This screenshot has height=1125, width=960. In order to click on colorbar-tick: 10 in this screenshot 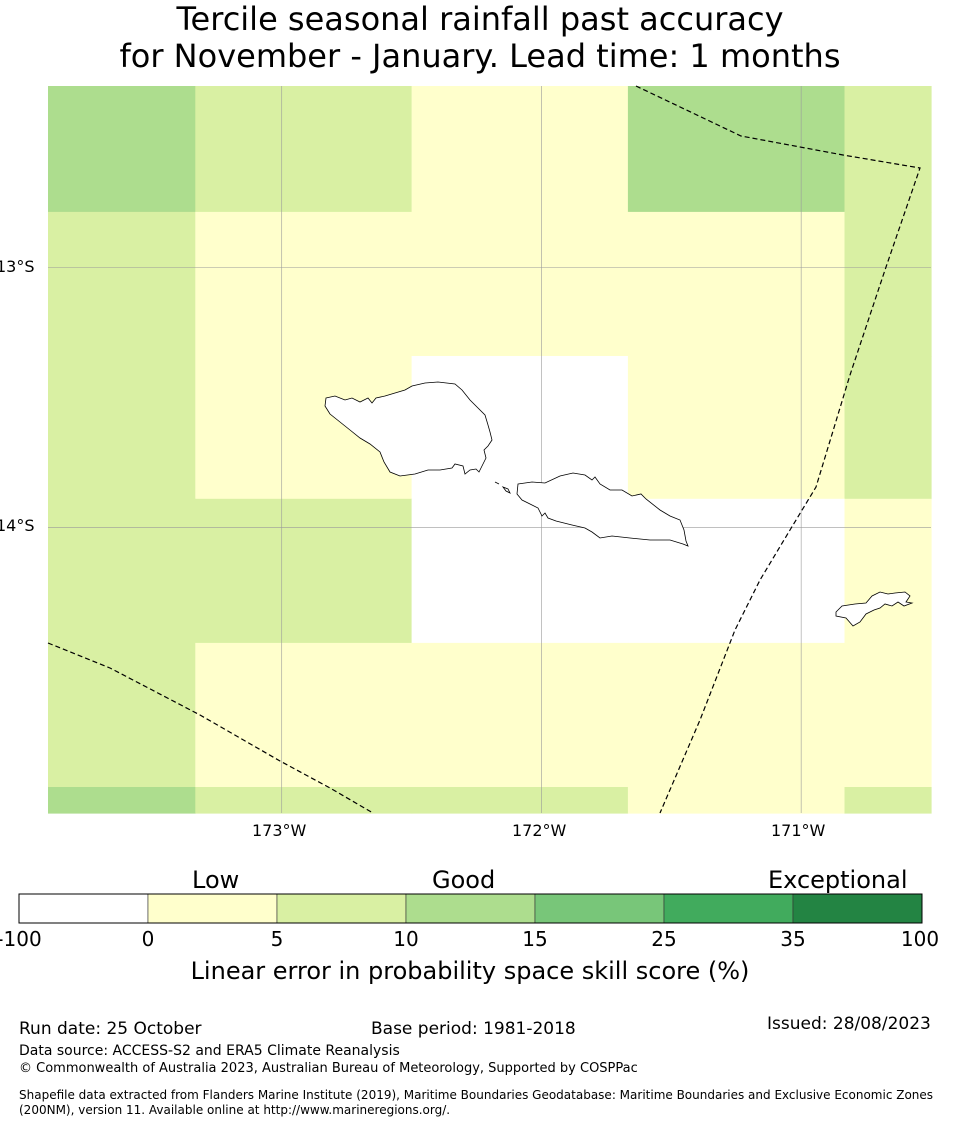, I will do `click(406, 939)`.